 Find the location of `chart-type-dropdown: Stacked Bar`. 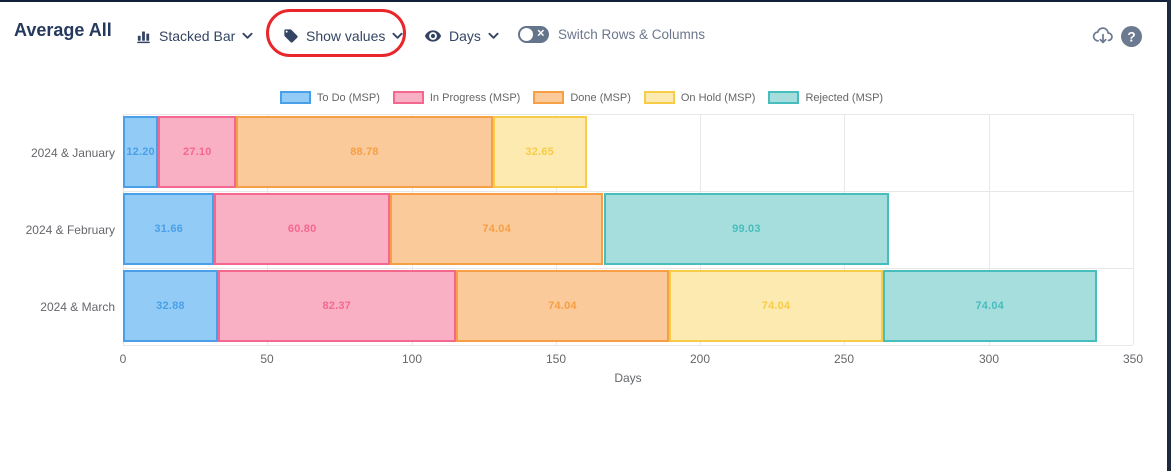

chart-type-dropdown: Stacked Bar is located at coordinates (194, 36).